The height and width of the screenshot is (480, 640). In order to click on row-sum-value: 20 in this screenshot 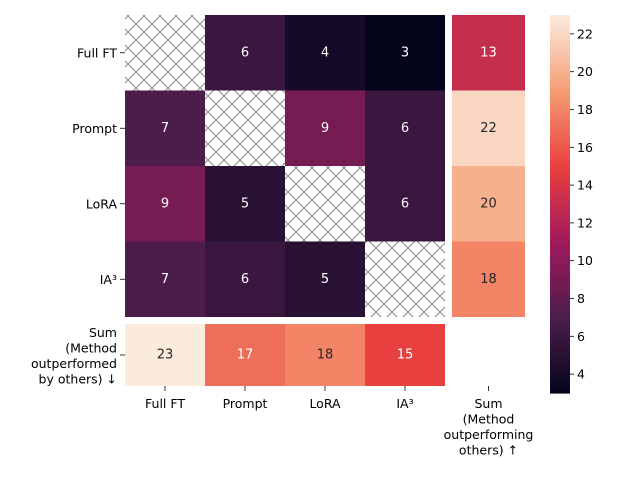, I will do `click(488, 203)`.